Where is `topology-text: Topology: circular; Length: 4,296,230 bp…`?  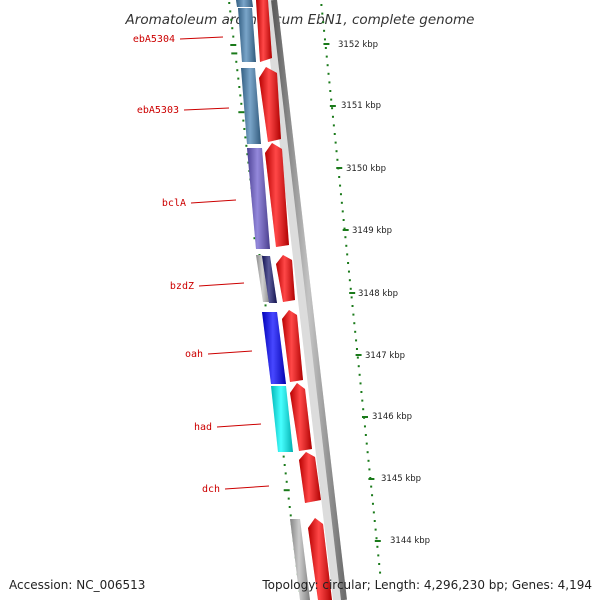 topology-text: Topology: circular; Length: 4,296,230 bp… is located at coordinates (427, 585).